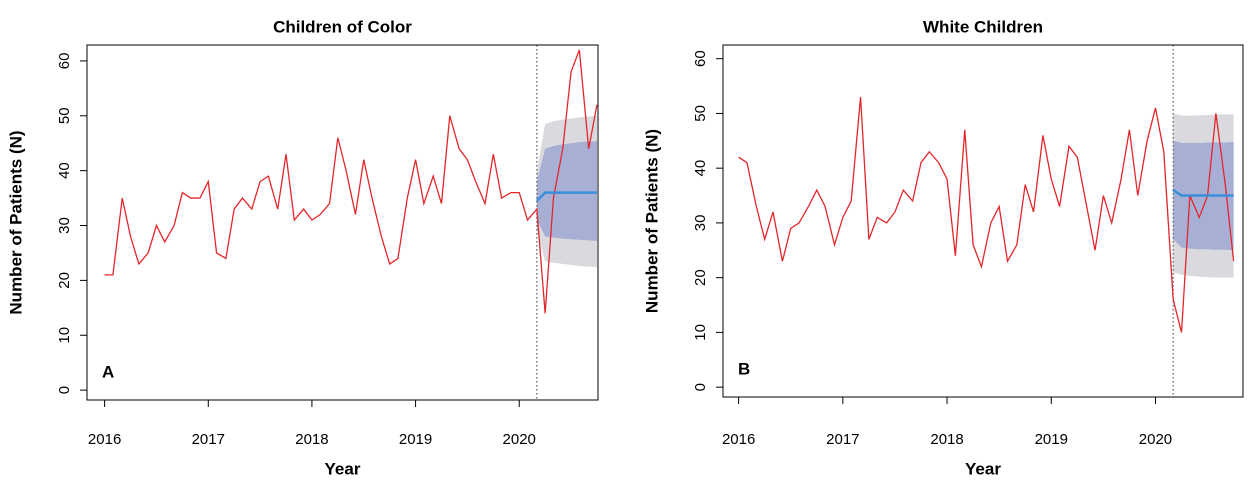 Image resolution: width=1253 pixels, height=481 pixels. What do you see at coordinates (342, 26) in the screenshot?
I see `chart-title: Children of Color` at bounding box center [342, 26].